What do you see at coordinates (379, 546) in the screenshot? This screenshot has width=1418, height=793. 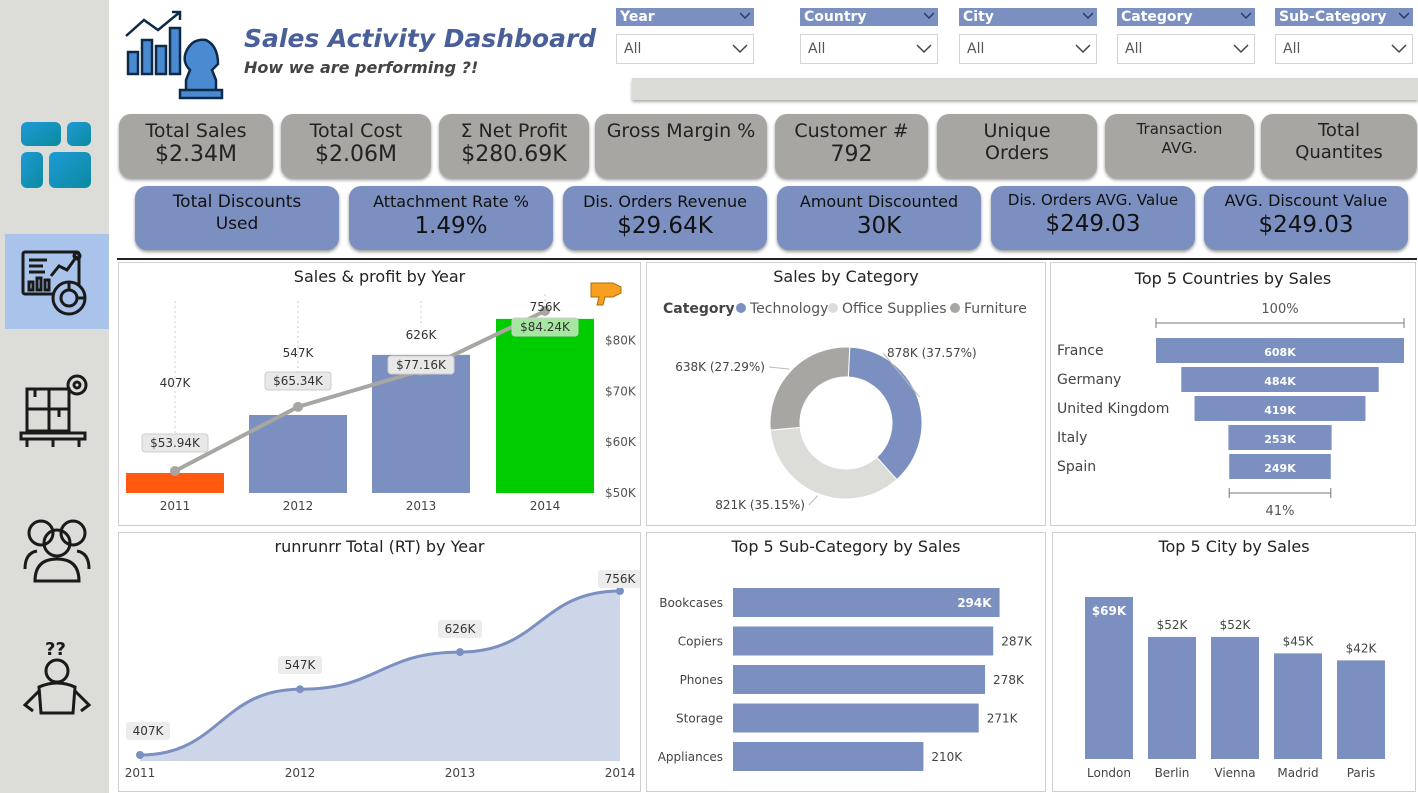 I see `chart-title: runrunrr Total (RT) by Year` at bounding box center [379, 546].